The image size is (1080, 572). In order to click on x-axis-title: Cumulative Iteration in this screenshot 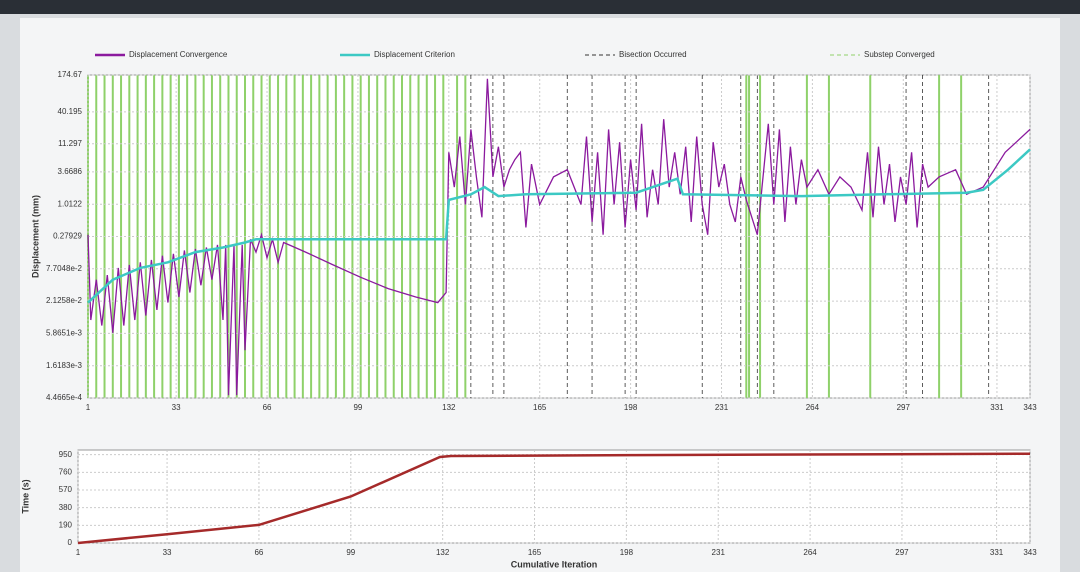, I will do `click(554, 564)`.